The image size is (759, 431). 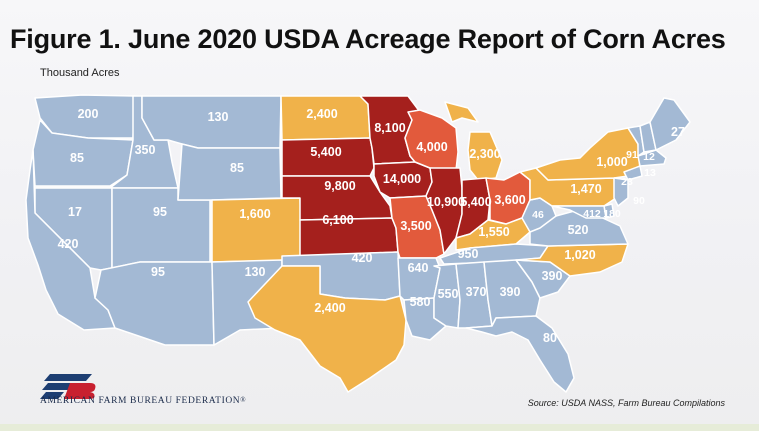 I want to click on state-acres-label-vt: 91, so click(x=632, y=155).